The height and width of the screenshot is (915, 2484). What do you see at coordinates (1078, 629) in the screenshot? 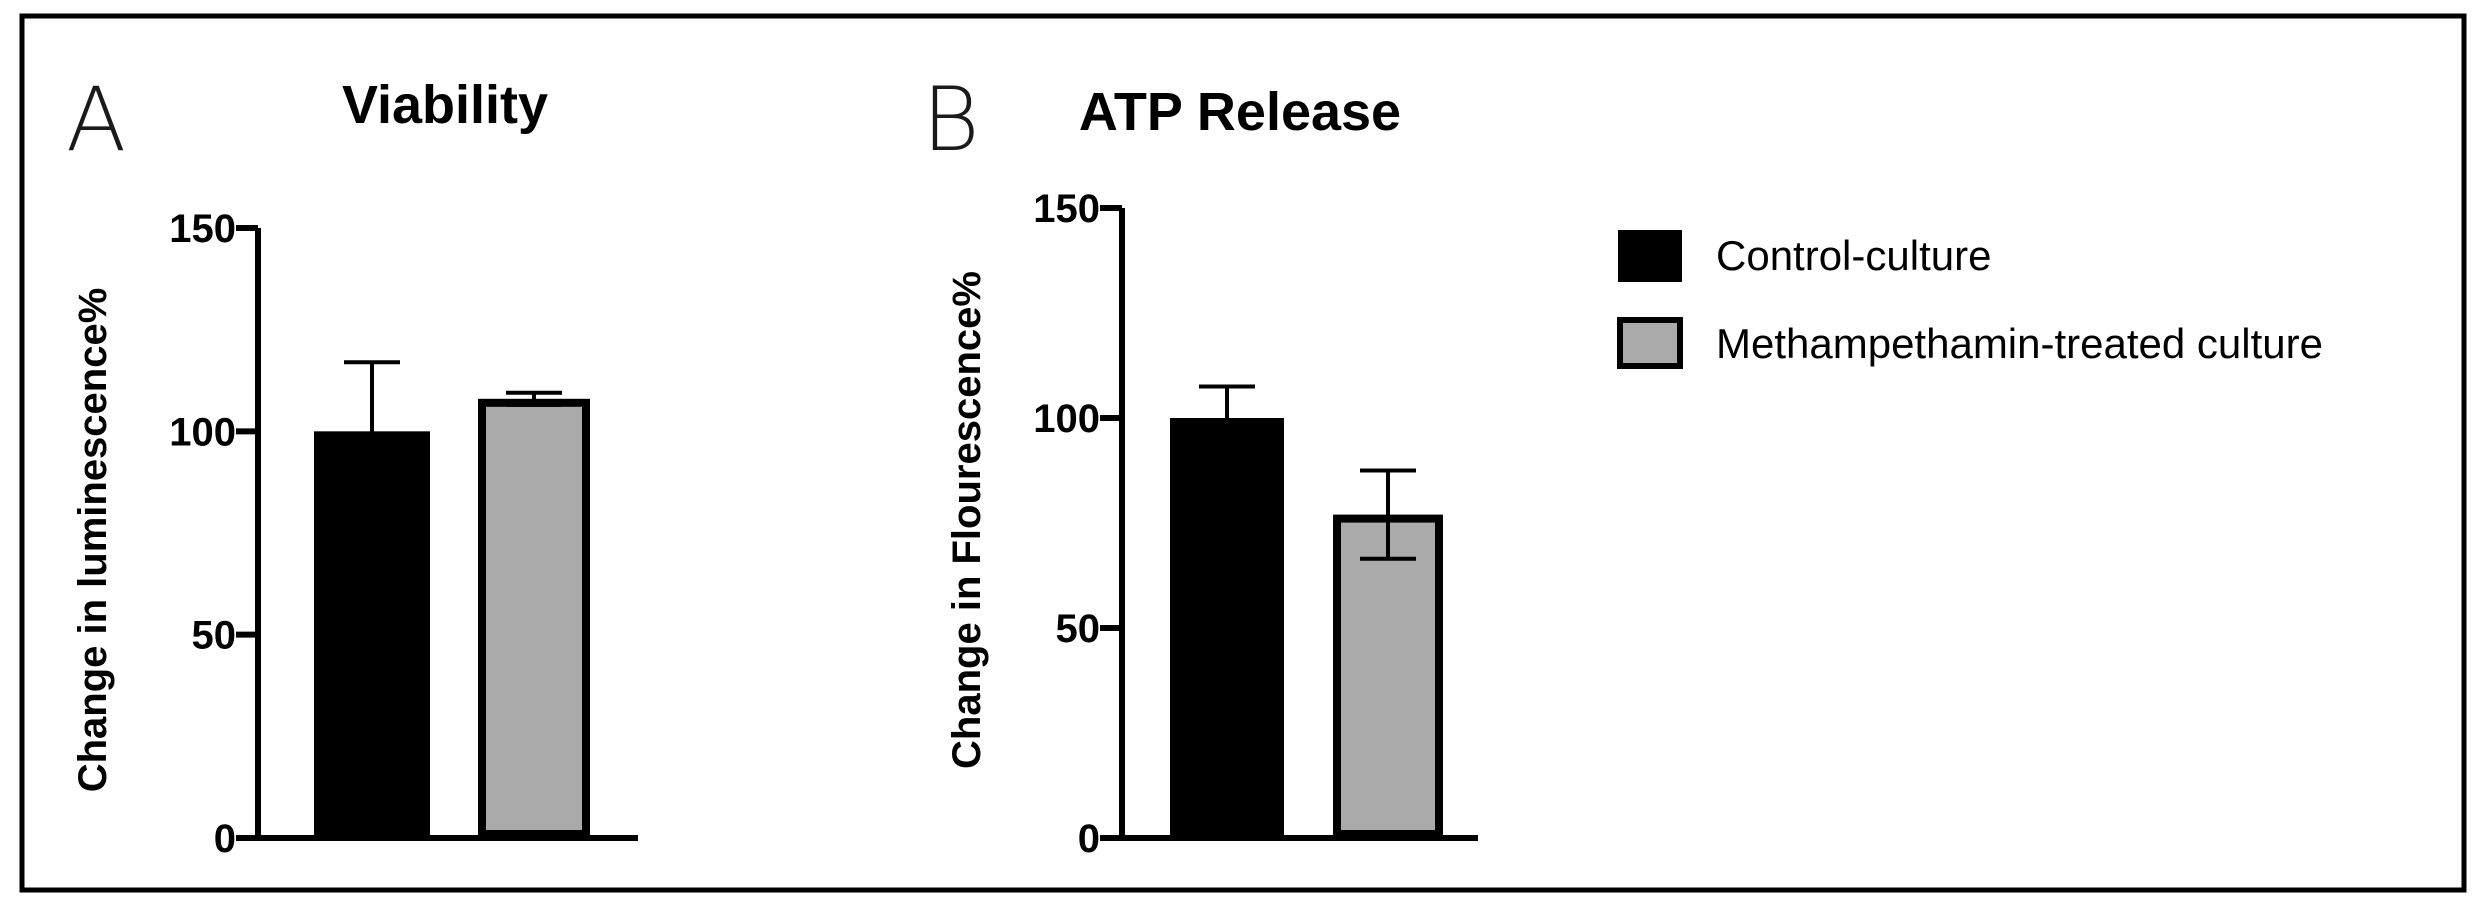
I see `y-tick-label-atp-release-50: 50` at bounding box center [1078, 629].